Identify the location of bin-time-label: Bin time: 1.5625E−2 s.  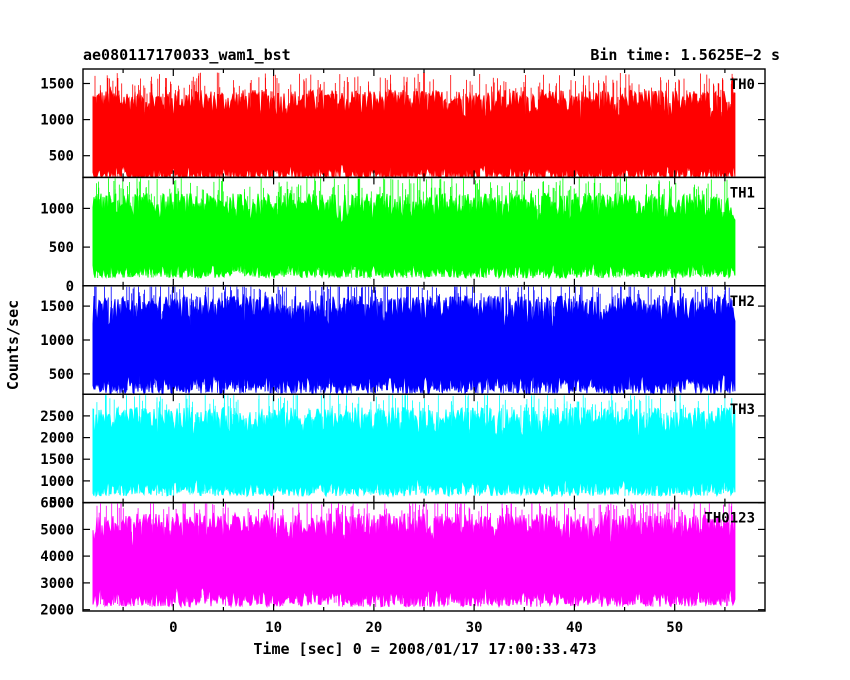
(685, 55).